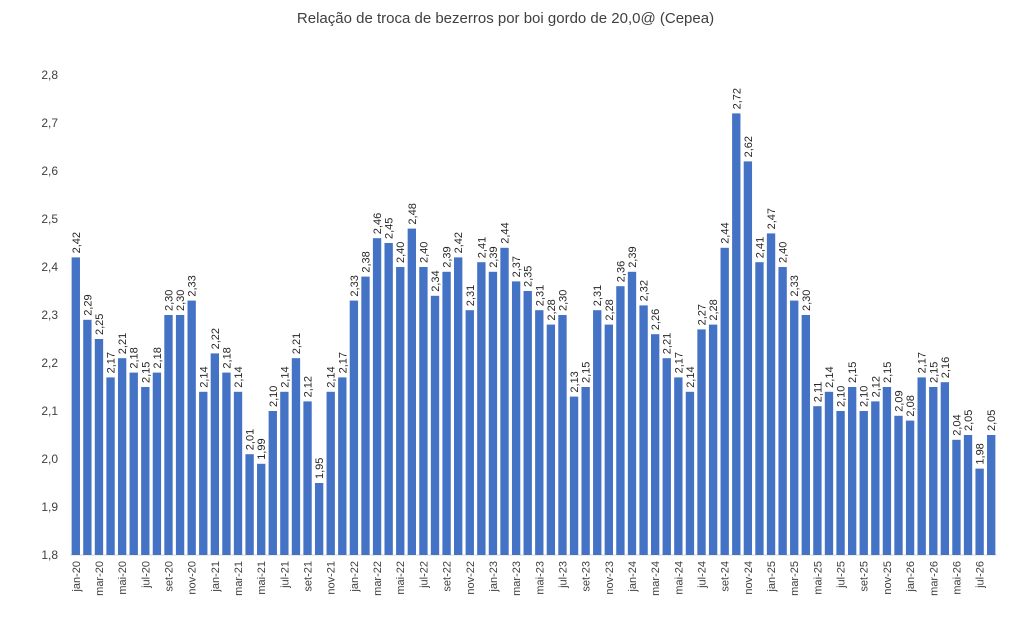  What do you see at coordinates (900, 400) in the screenshot?
I see `data-label: 2,09` at bounding box center [900, 400].